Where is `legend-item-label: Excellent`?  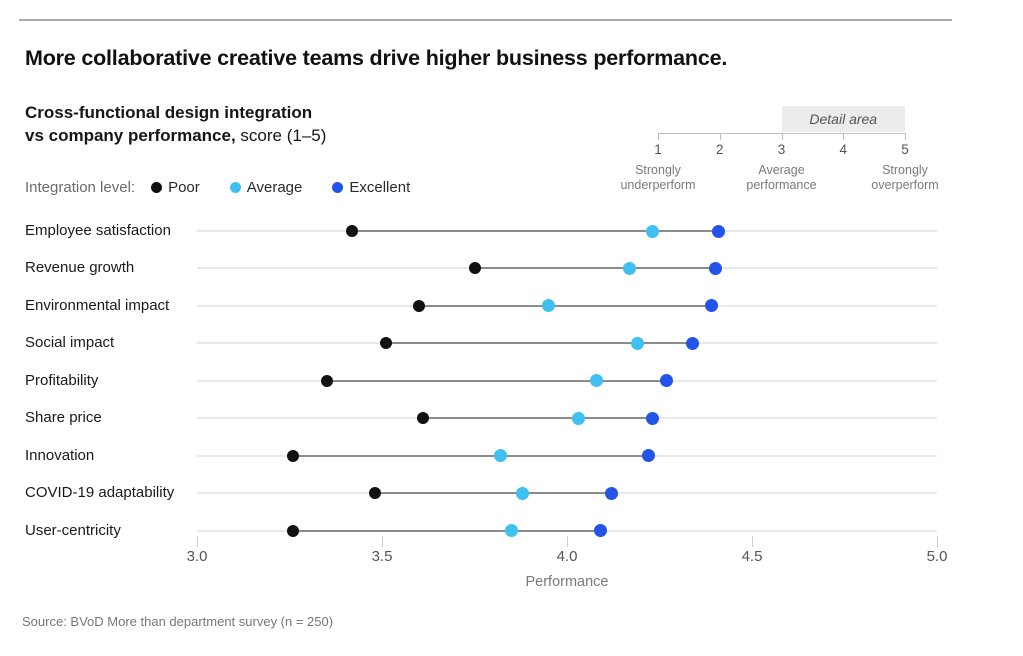 legend-item-label: Excellent is located at coordinates (380, 187).